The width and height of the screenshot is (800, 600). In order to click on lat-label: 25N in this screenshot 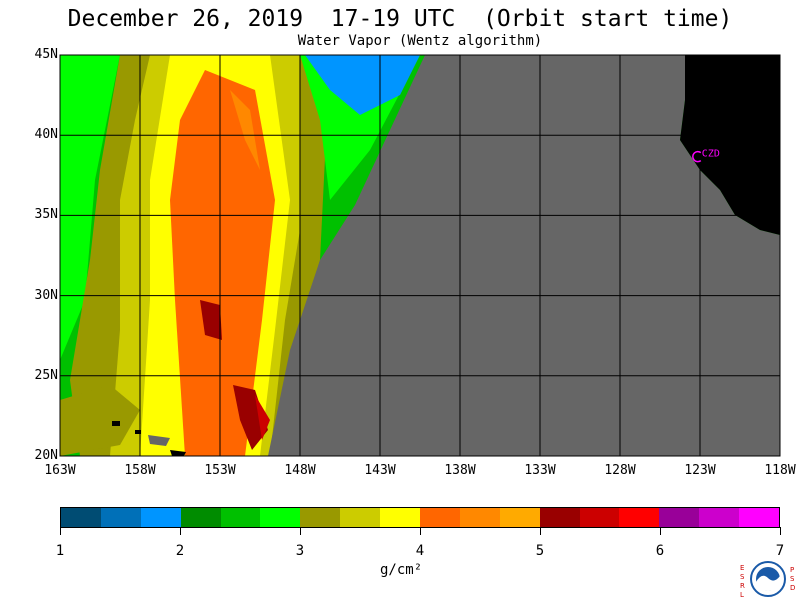, I will do `click(46, 375)`.